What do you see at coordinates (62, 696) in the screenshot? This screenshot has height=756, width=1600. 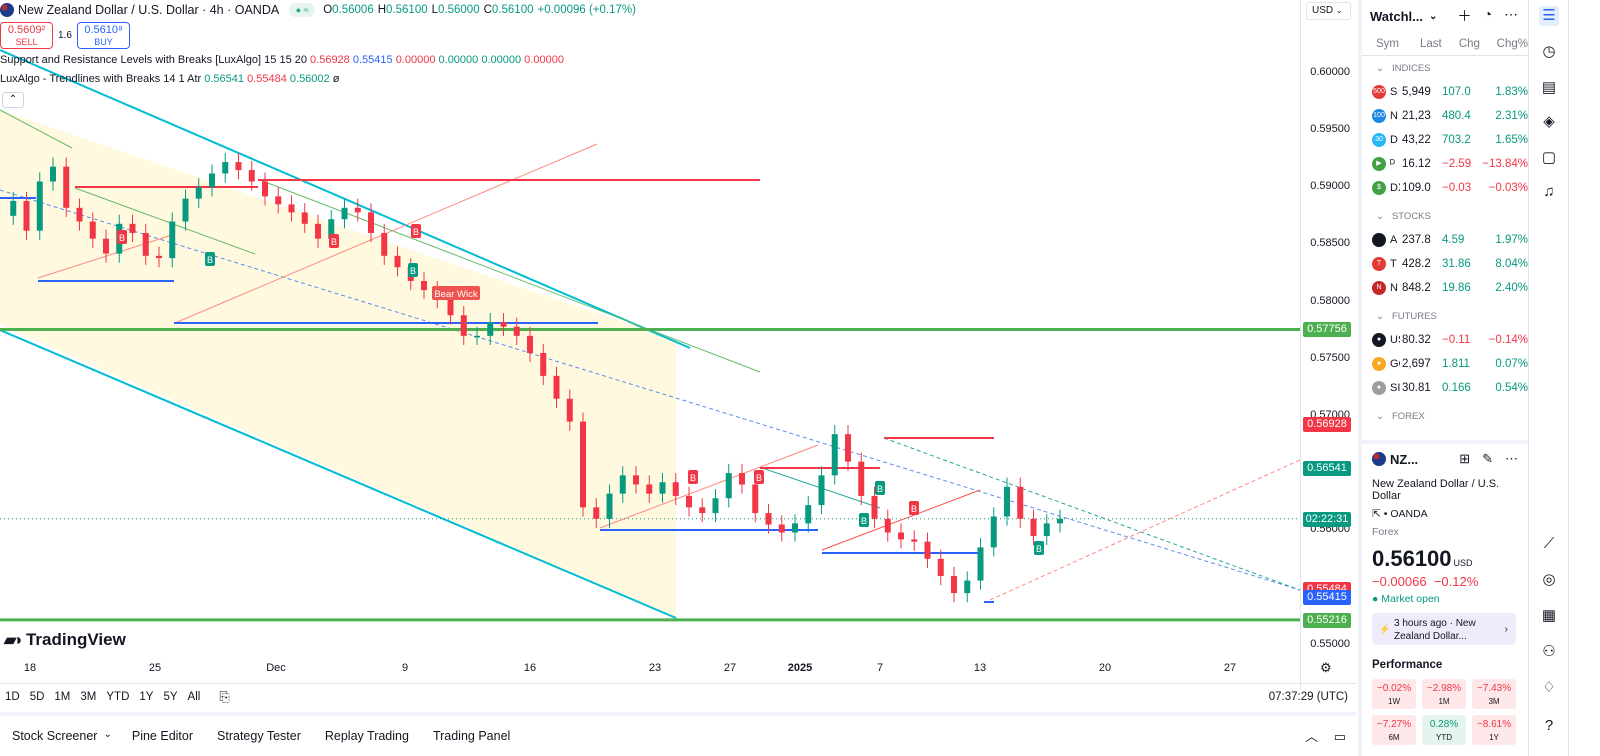 I see `range-button-1m: 1M` at bounding box center [62, 696].